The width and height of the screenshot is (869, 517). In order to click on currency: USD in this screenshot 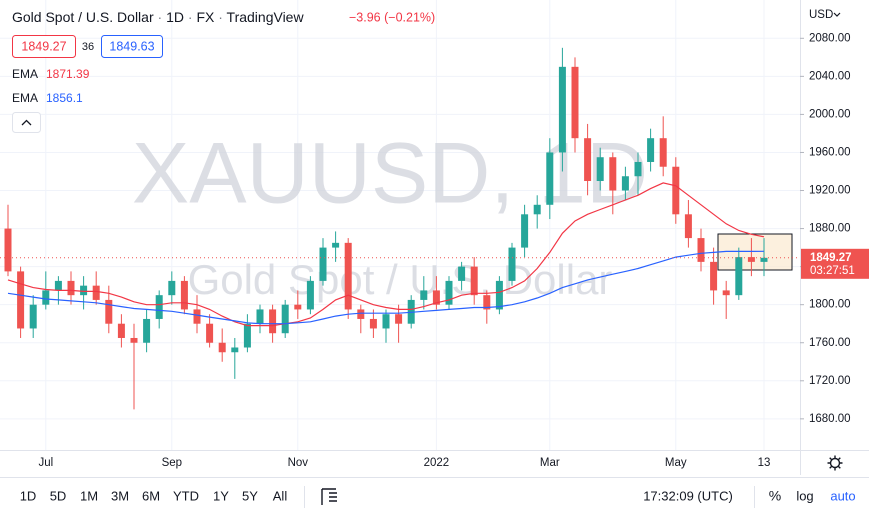, I will do `click(821, 15)`.